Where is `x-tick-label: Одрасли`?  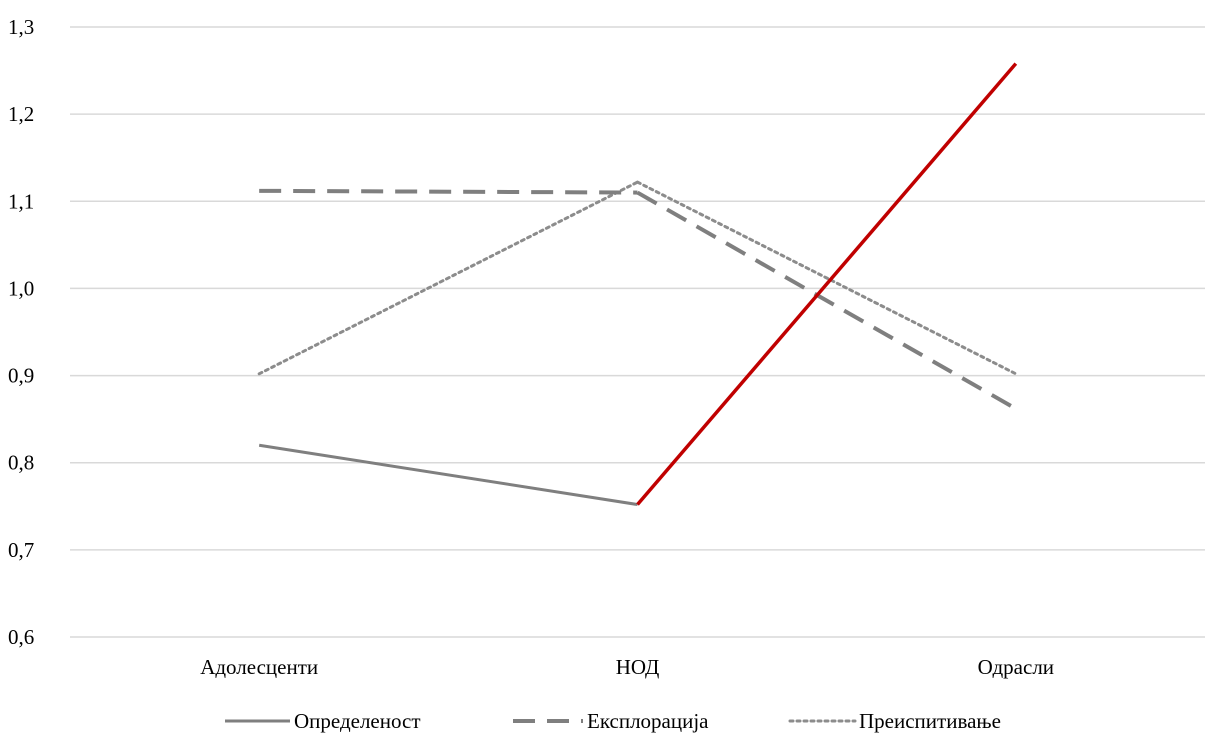 x-tick-label: Одрасли is located at coordinates (1016, 667).